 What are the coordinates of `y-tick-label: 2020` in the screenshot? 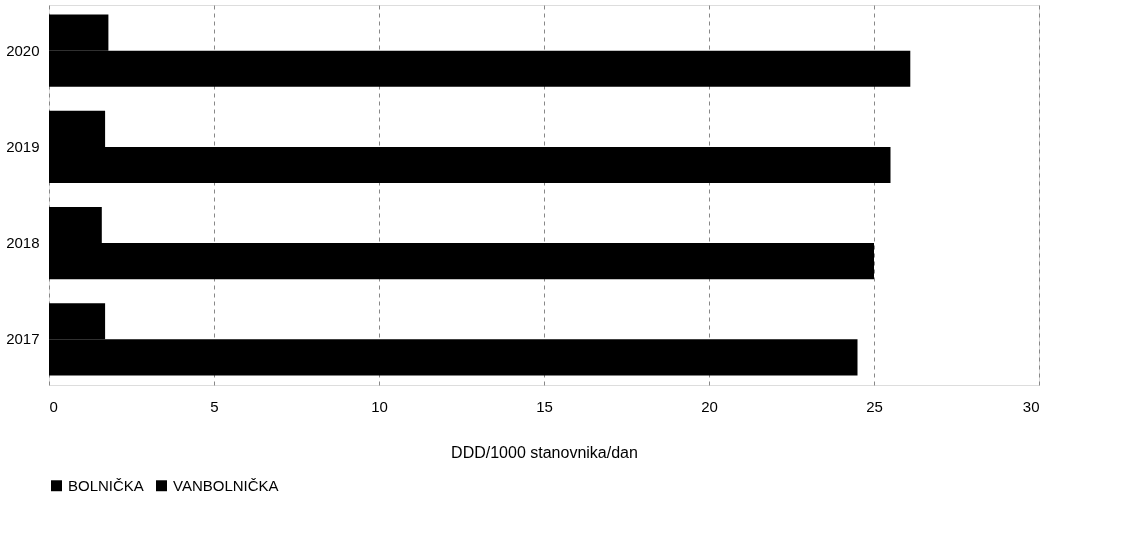 It's located at (23, 50).